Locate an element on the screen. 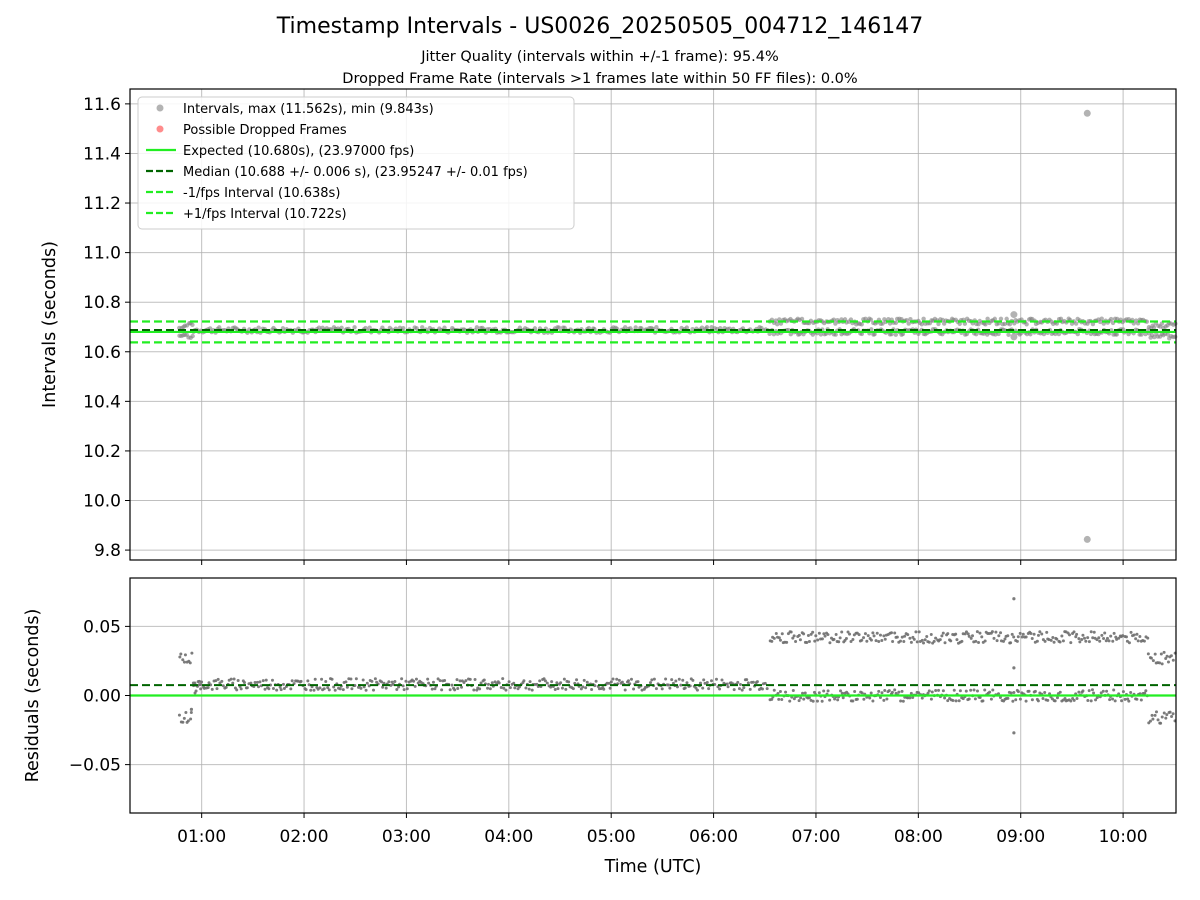 This screenshot has height=900, width=1200. x-tick-label: 10:00 is located at coordinates (1123, 837).